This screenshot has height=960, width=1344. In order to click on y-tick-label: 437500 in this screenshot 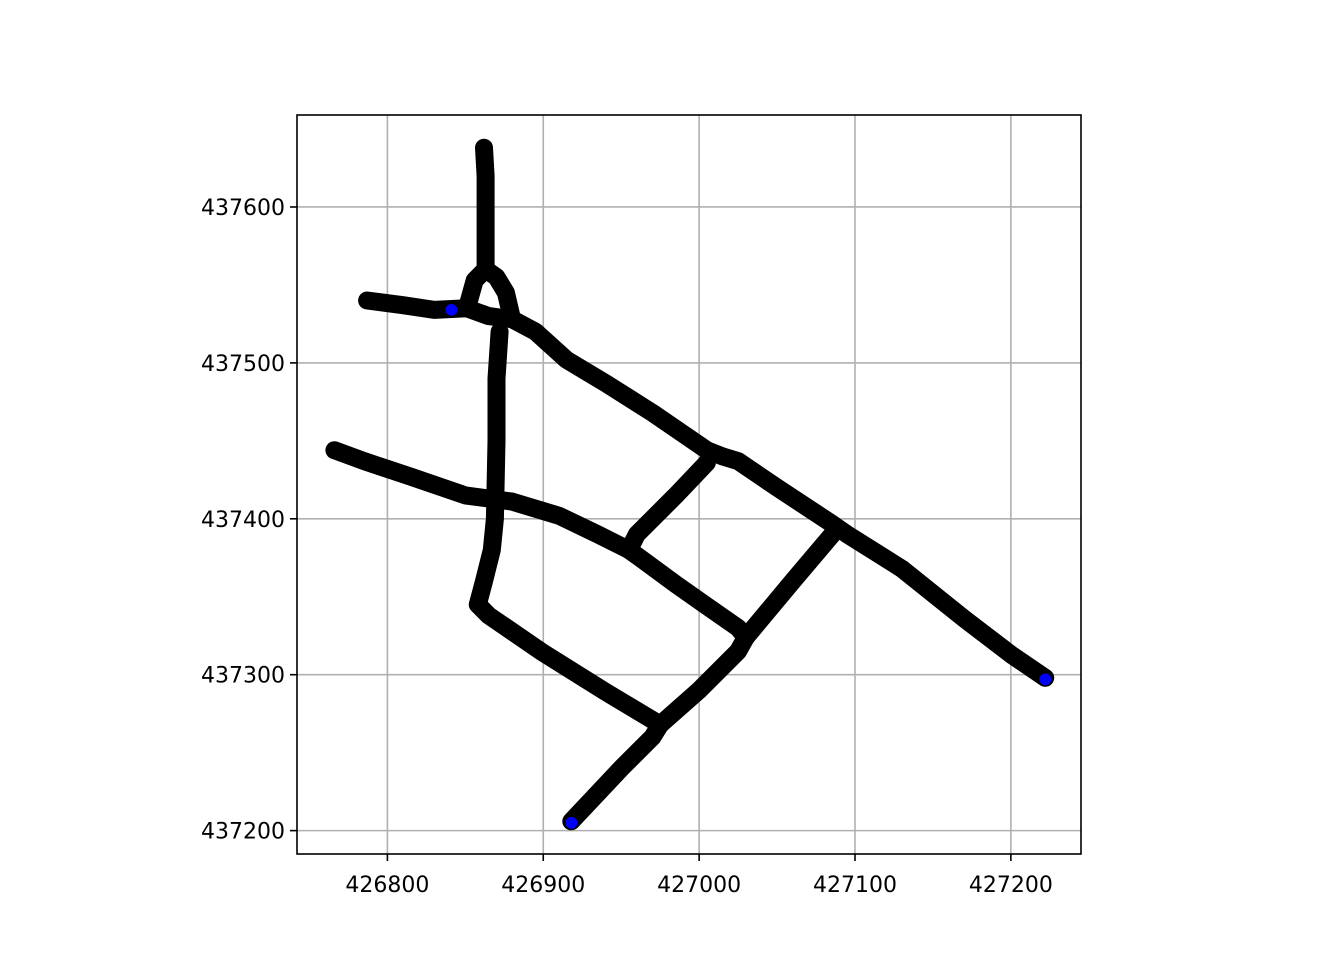, I will do `click(243, 364)`.